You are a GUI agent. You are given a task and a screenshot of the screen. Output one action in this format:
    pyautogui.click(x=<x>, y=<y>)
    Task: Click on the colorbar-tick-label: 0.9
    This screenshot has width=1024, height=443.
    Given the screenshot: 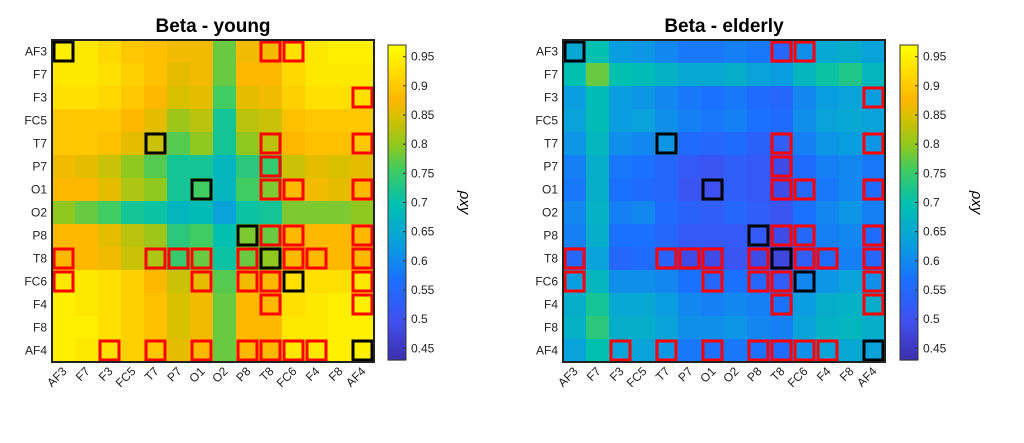 What is the action you would take?
    pyautogui.click(x=419, y=86)
    